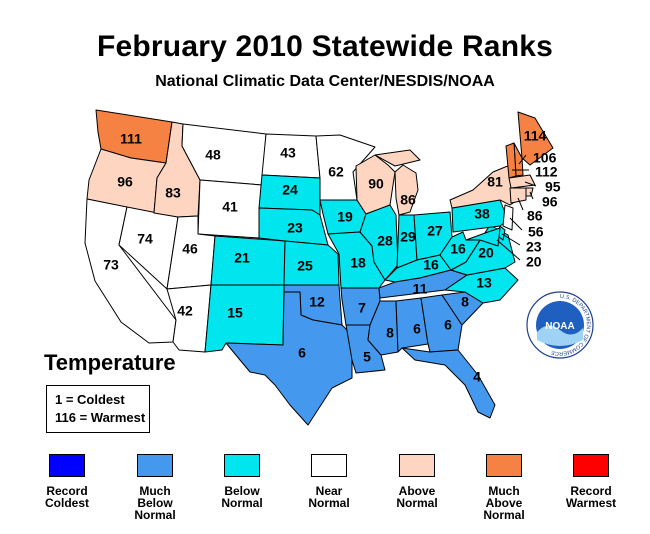 The width and height of the screenshot is (650, 534). I want to click on rank-label-ri: 96, so click(550, 202).